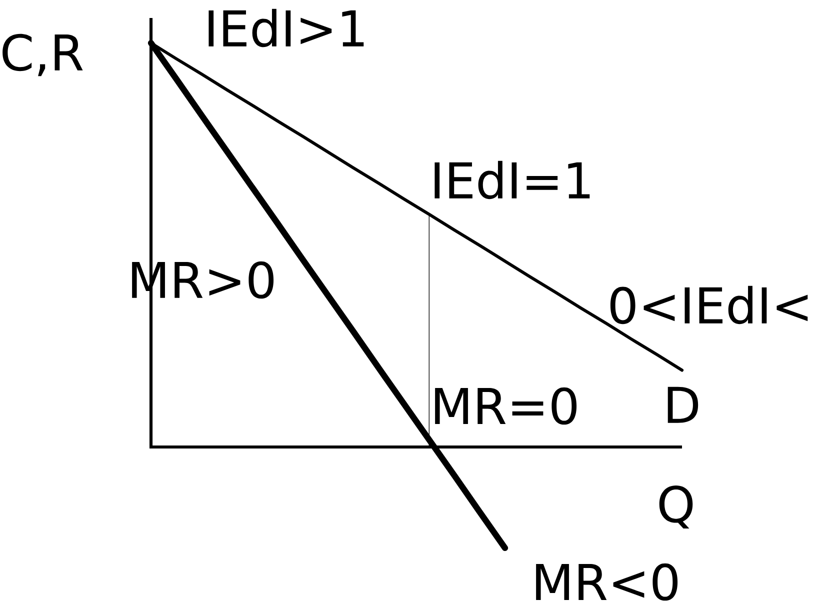 This screenshot has width=821, height=609. Describe the element at coordinates (506, 406) in the screenshot. I see `annotation: MR=0` at that location.